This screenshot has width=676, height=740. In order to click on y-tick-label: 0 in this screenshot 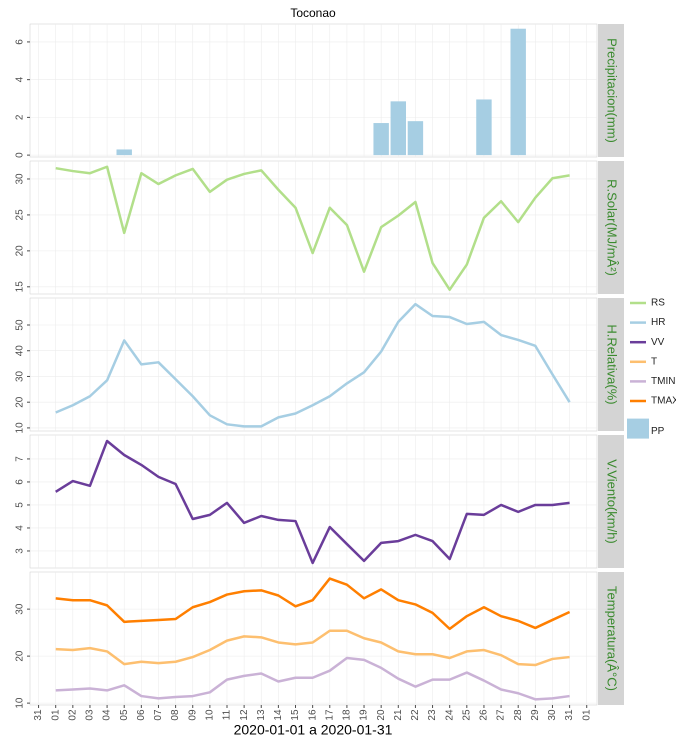, I will do `click(20, 155)`.